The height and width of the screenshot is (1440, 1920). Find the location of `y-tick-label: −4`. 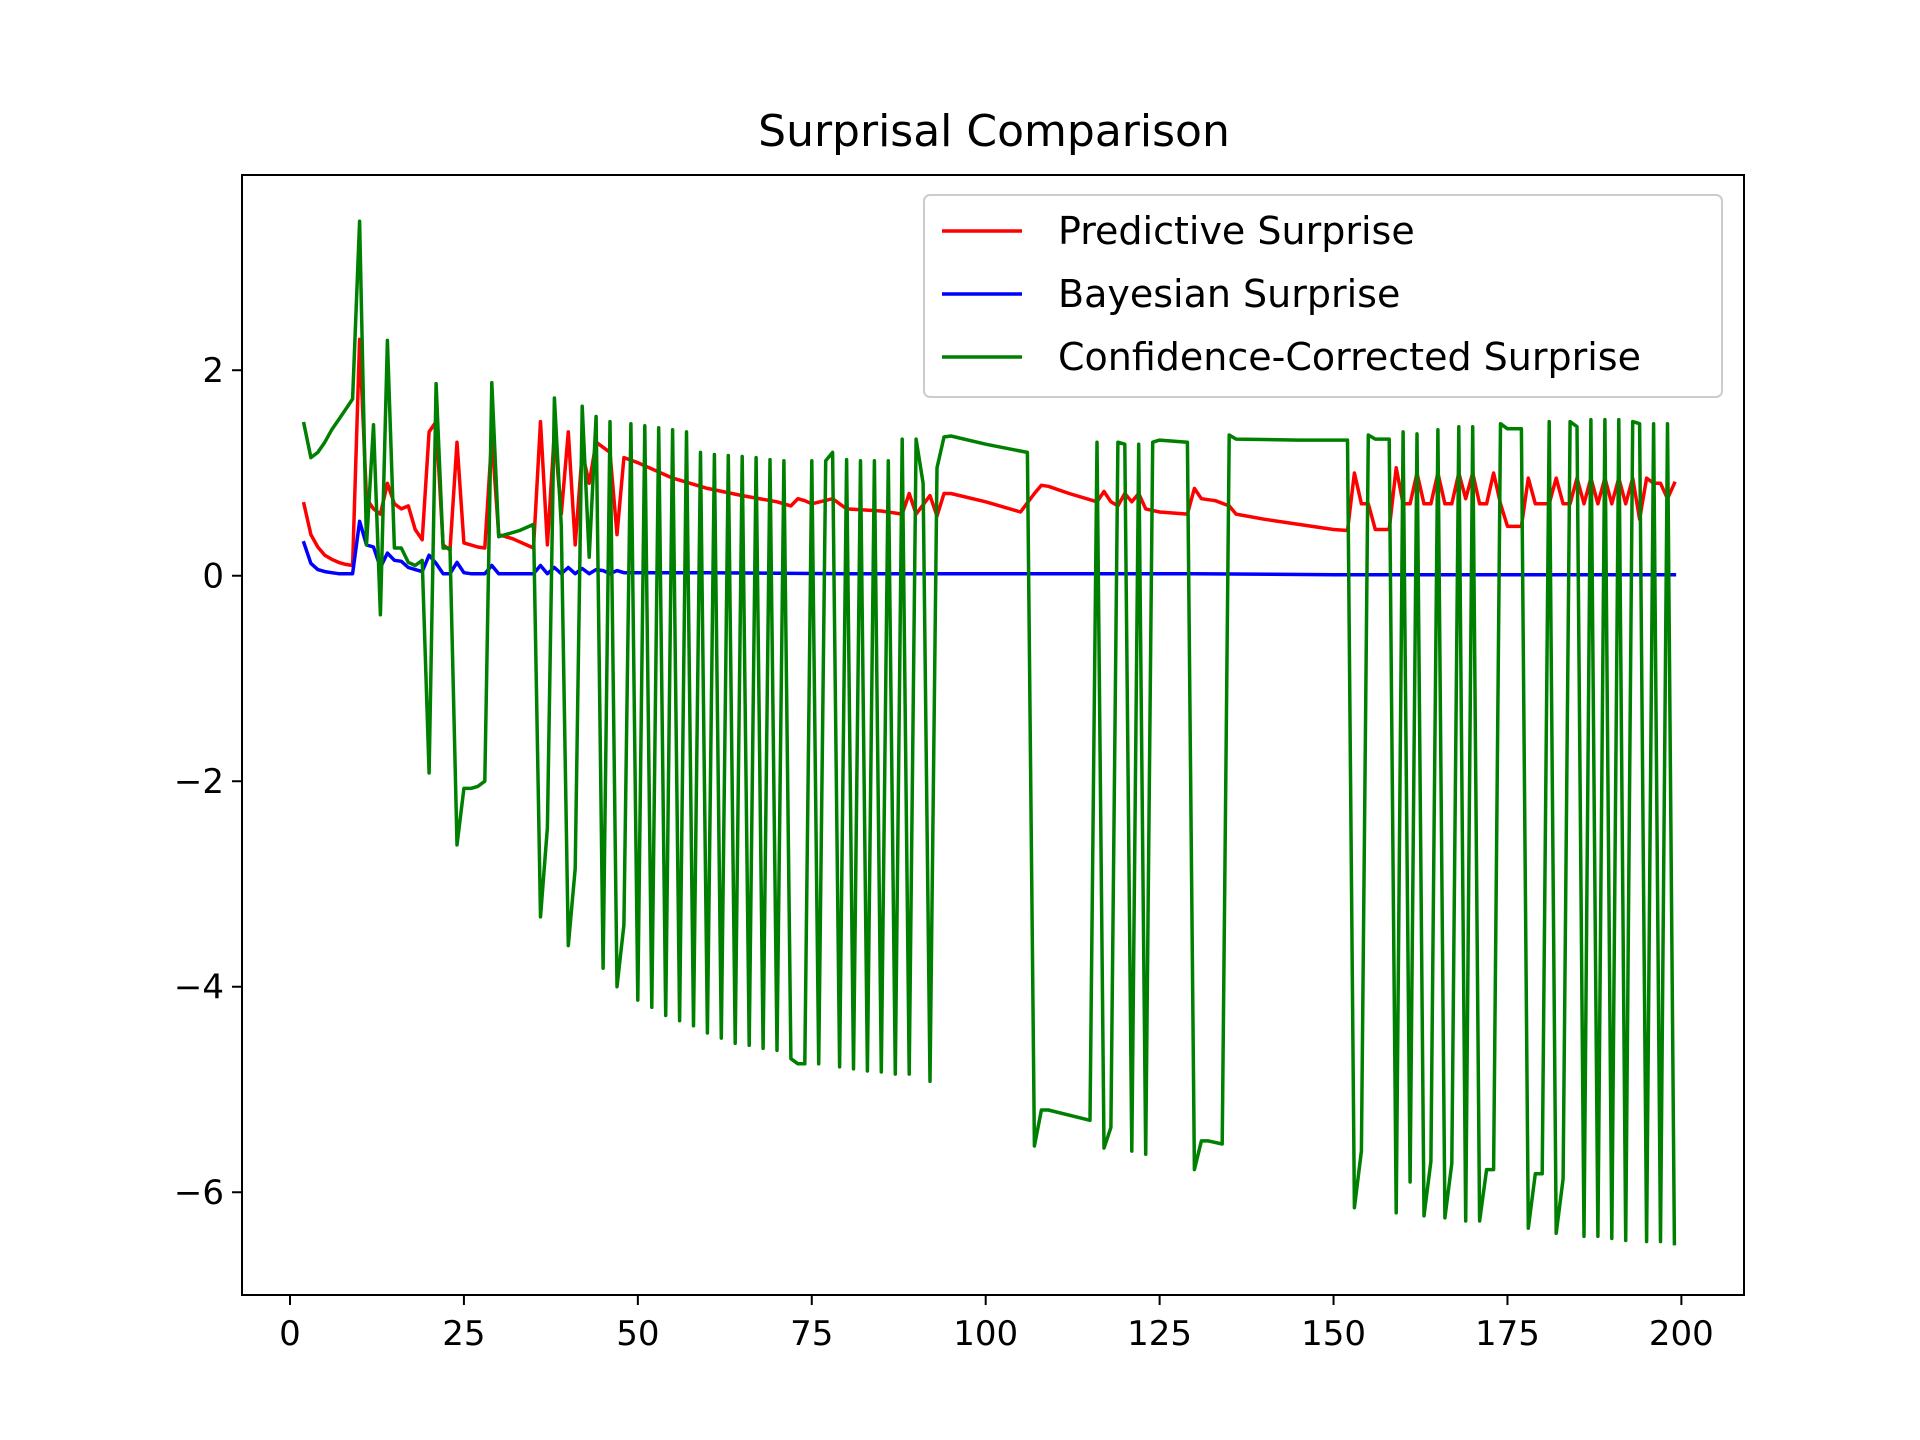

y-tick-label: −4 is located at coordinates (199, 988).